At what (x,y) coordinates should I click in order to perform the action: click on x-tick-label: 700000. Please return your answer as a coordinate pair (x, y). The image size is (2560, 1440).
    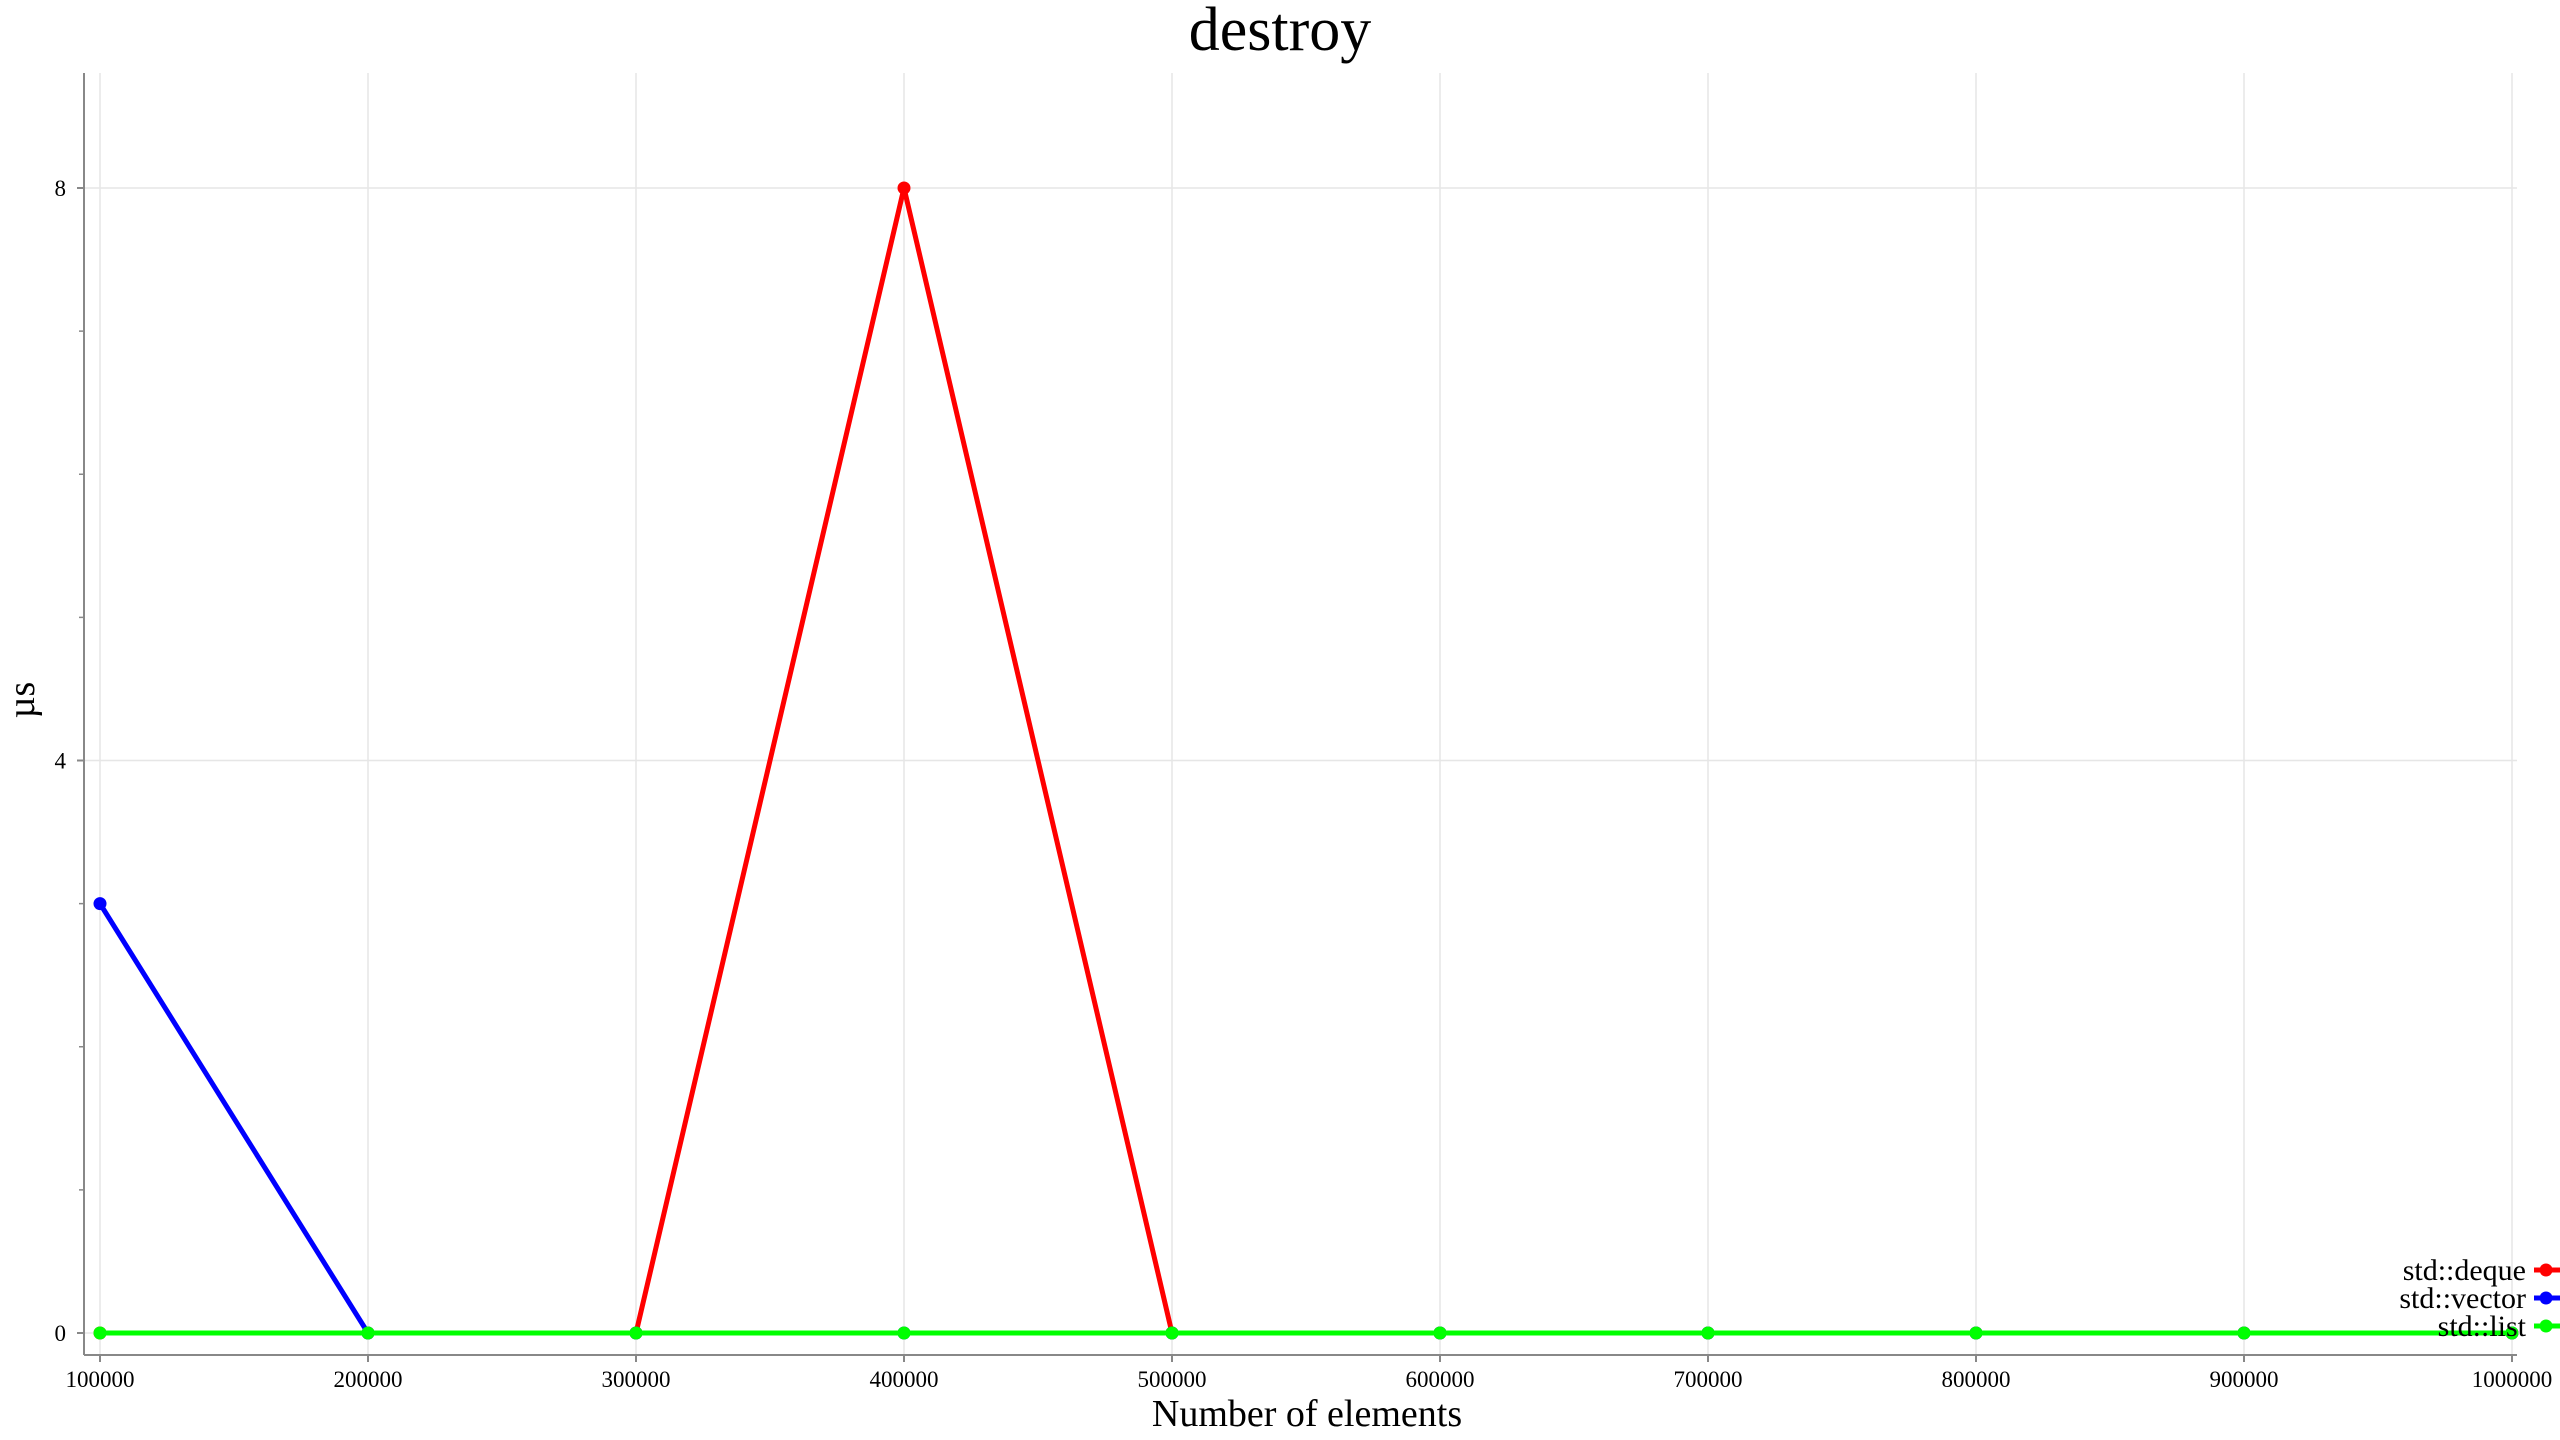
    Looking at the image, I should click on (1708, 1379).